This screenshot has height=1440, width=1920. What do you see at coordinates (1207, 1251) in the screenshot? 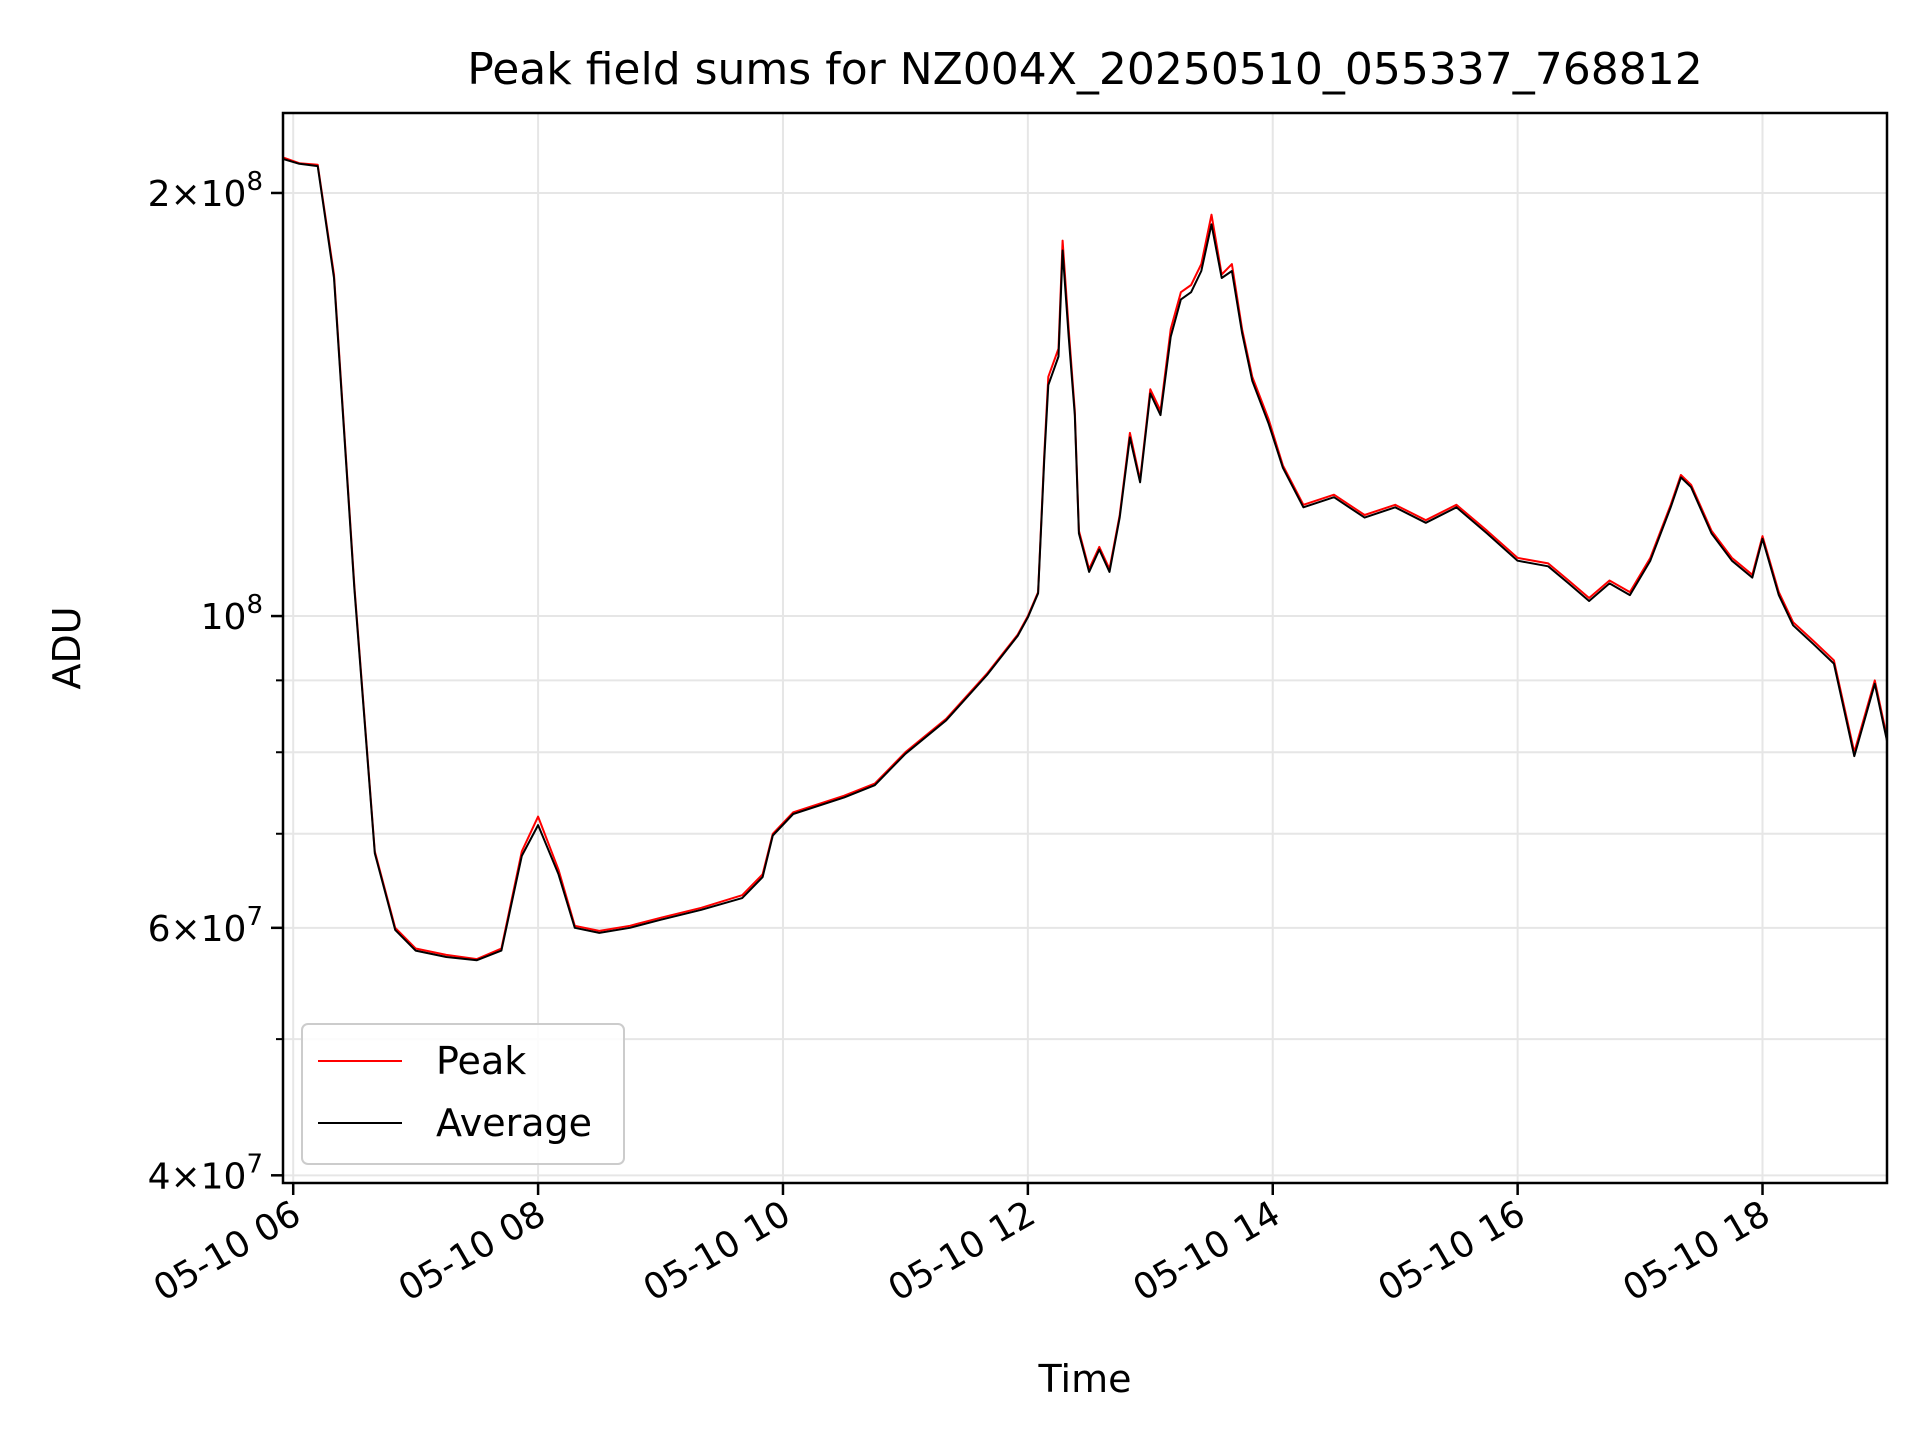
I see `x-tick-label: 05-10 14` at bounding box center [1207, 1251].